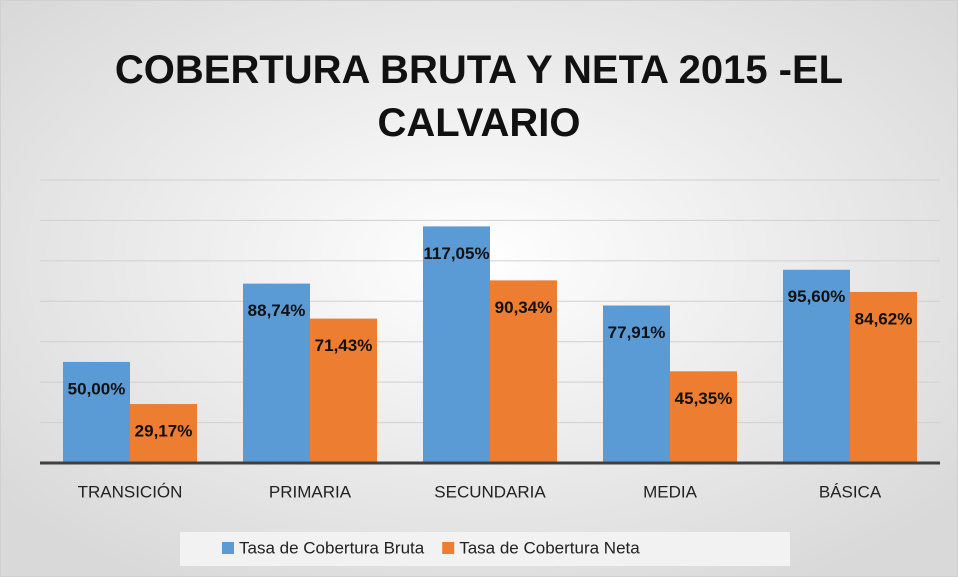  I want to click on x-tick-label: BÁSICA, so click(850, 491).